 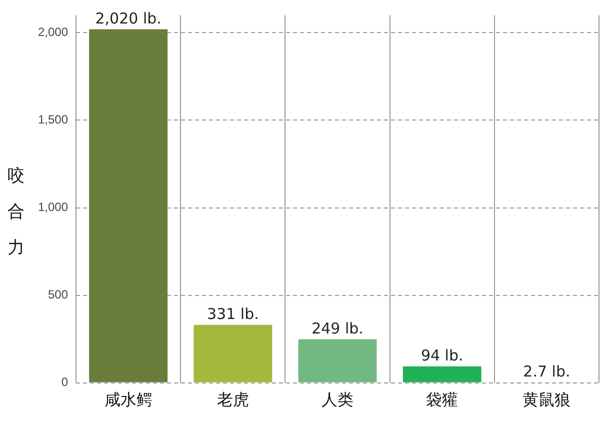 I want to click on y-tick-label: 0, so click(x=64, y=382).